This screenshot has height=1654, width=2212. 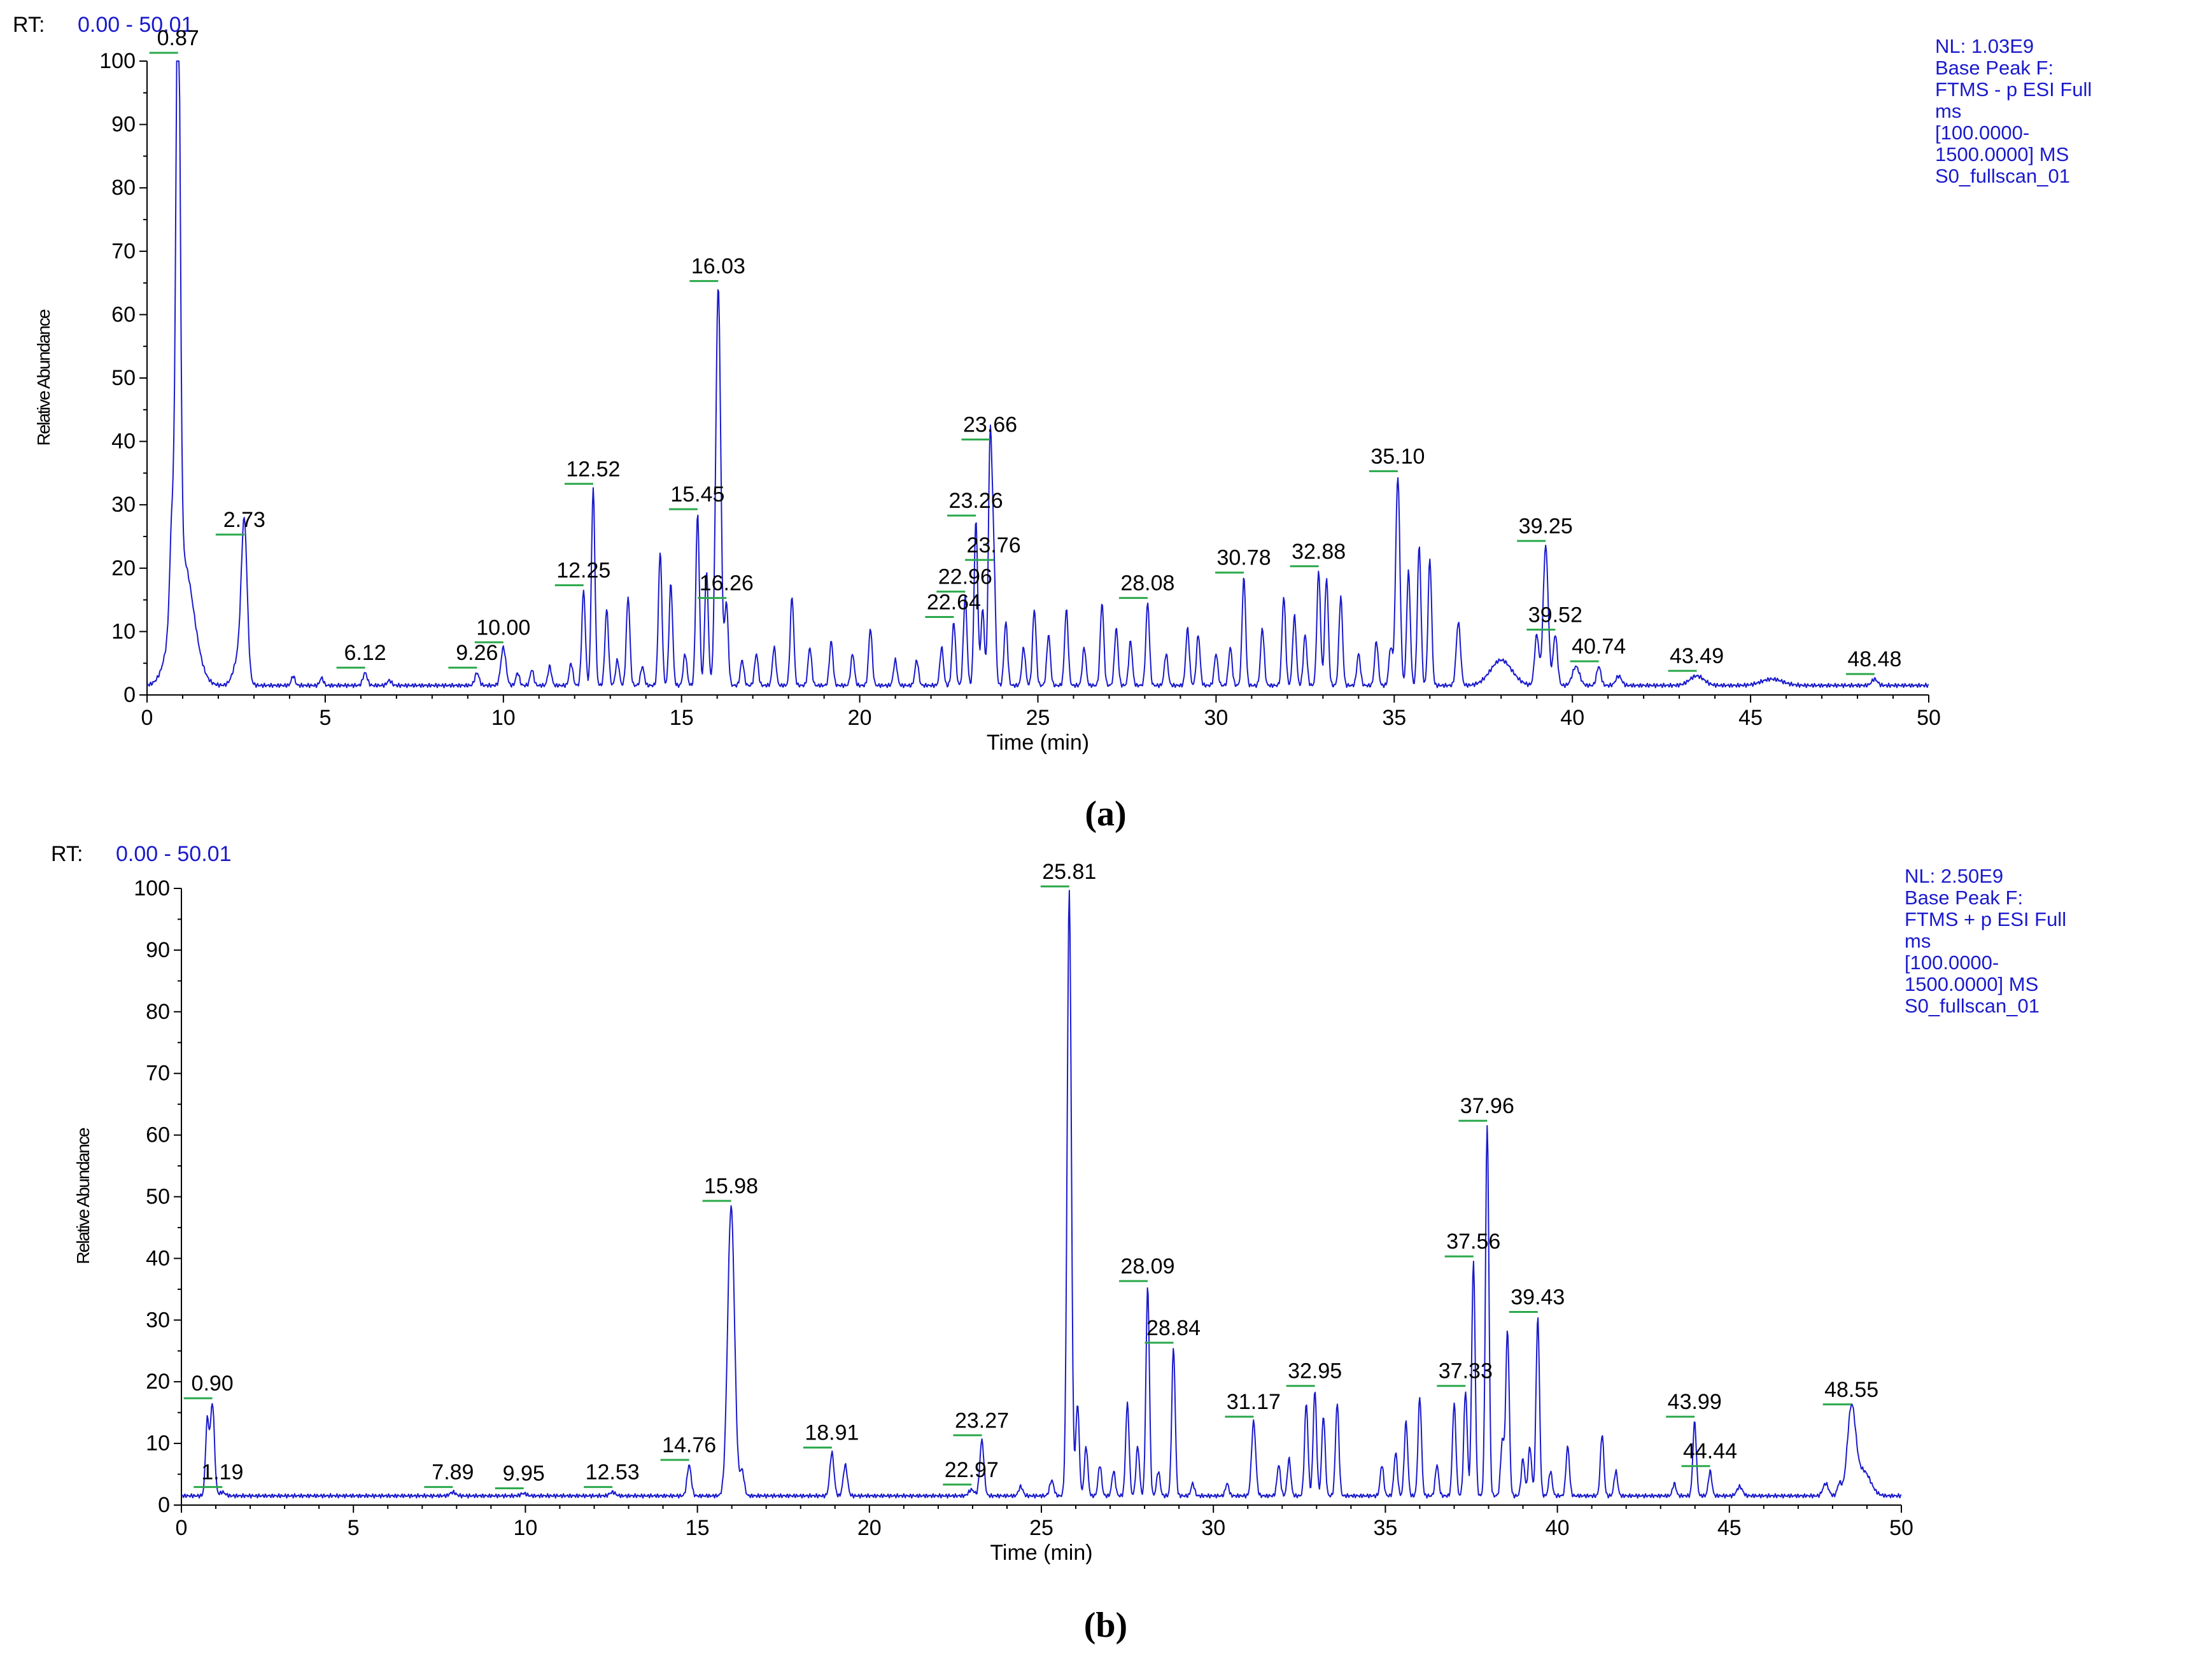 What do you see at coordinates (1599, 646) in the screenshot?
I see `peak-label: 40.74` at bounding box center [1599, 646].